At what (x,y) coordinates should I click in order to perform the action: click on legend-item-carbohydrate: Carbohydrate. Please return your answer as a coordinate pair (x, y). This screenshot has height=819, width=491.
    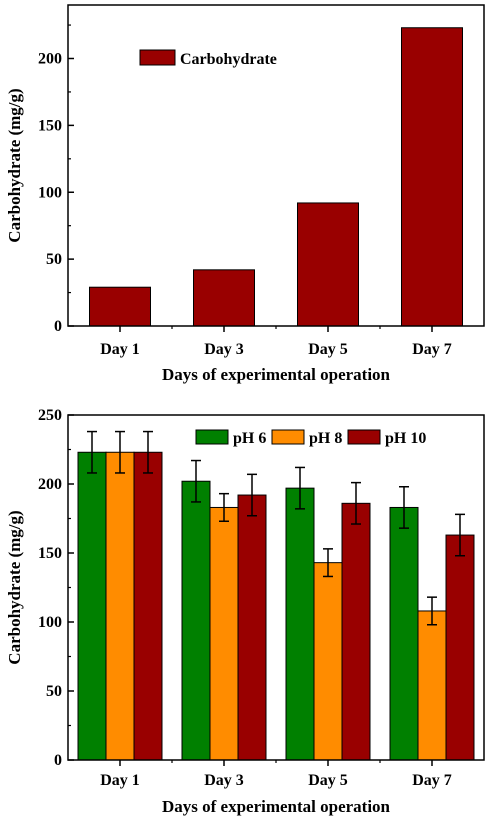
    Looking at the image, I should click on (208, 58).